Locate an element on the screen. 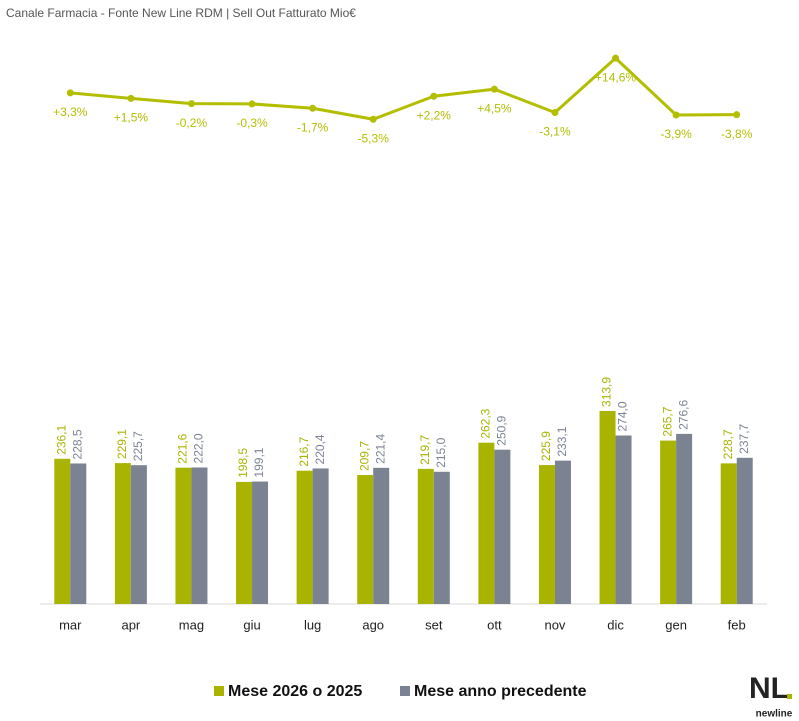 The image size is (799, 721). bar-value-label: 233,1 is located at coordinates (562, 441).